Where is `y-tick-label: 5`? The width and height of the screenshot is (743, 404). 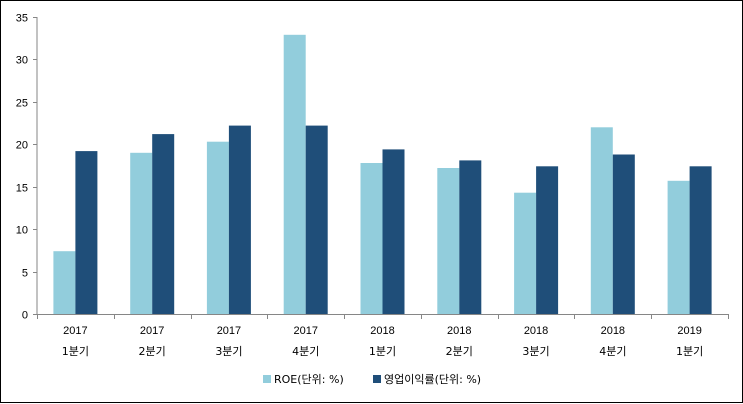 y-tick-label: 5 is located at coordinates (25, 274).